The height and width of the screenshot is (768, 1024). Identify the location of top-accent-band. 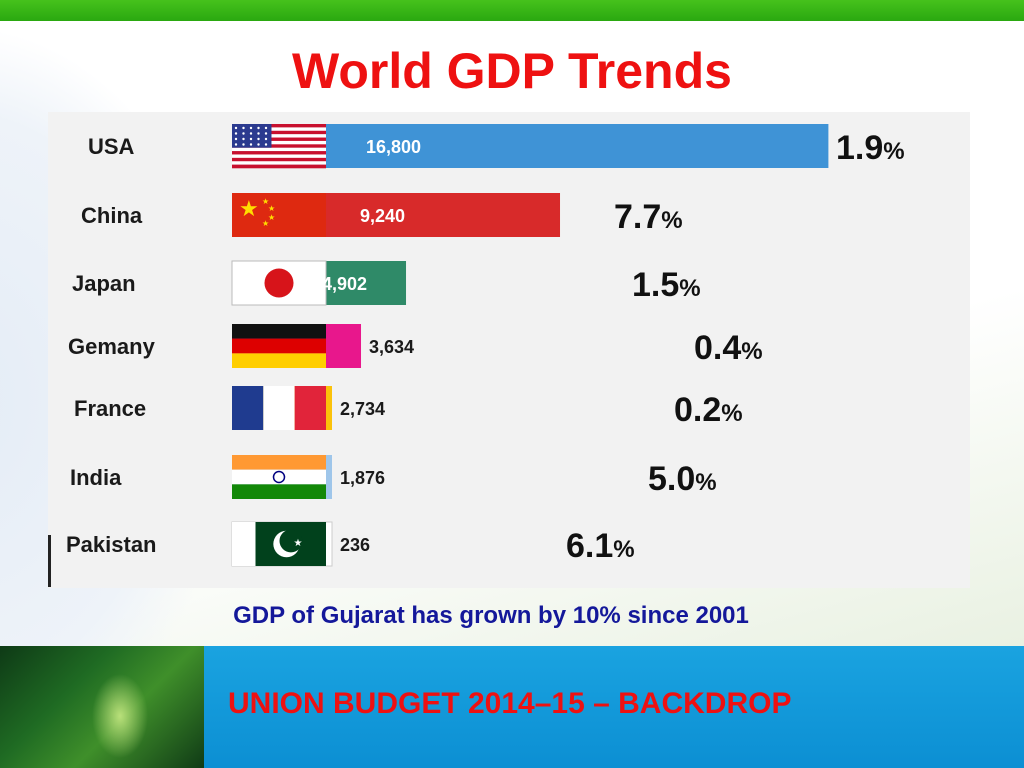
(512, 10).